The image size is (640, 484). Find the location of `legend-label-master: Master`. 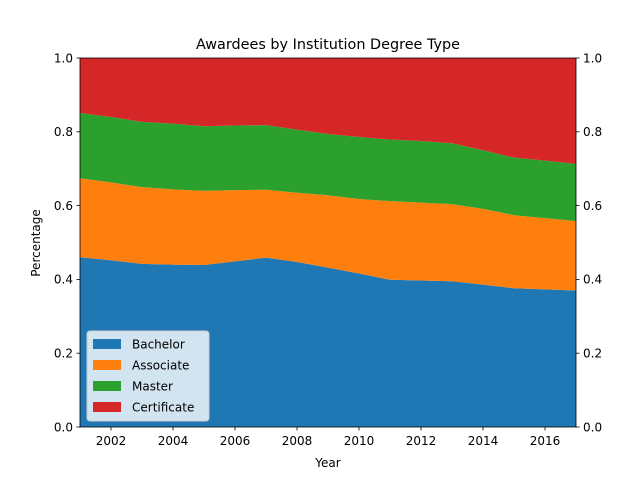

legend-label-master: Master is located at coordinates (152, 387).